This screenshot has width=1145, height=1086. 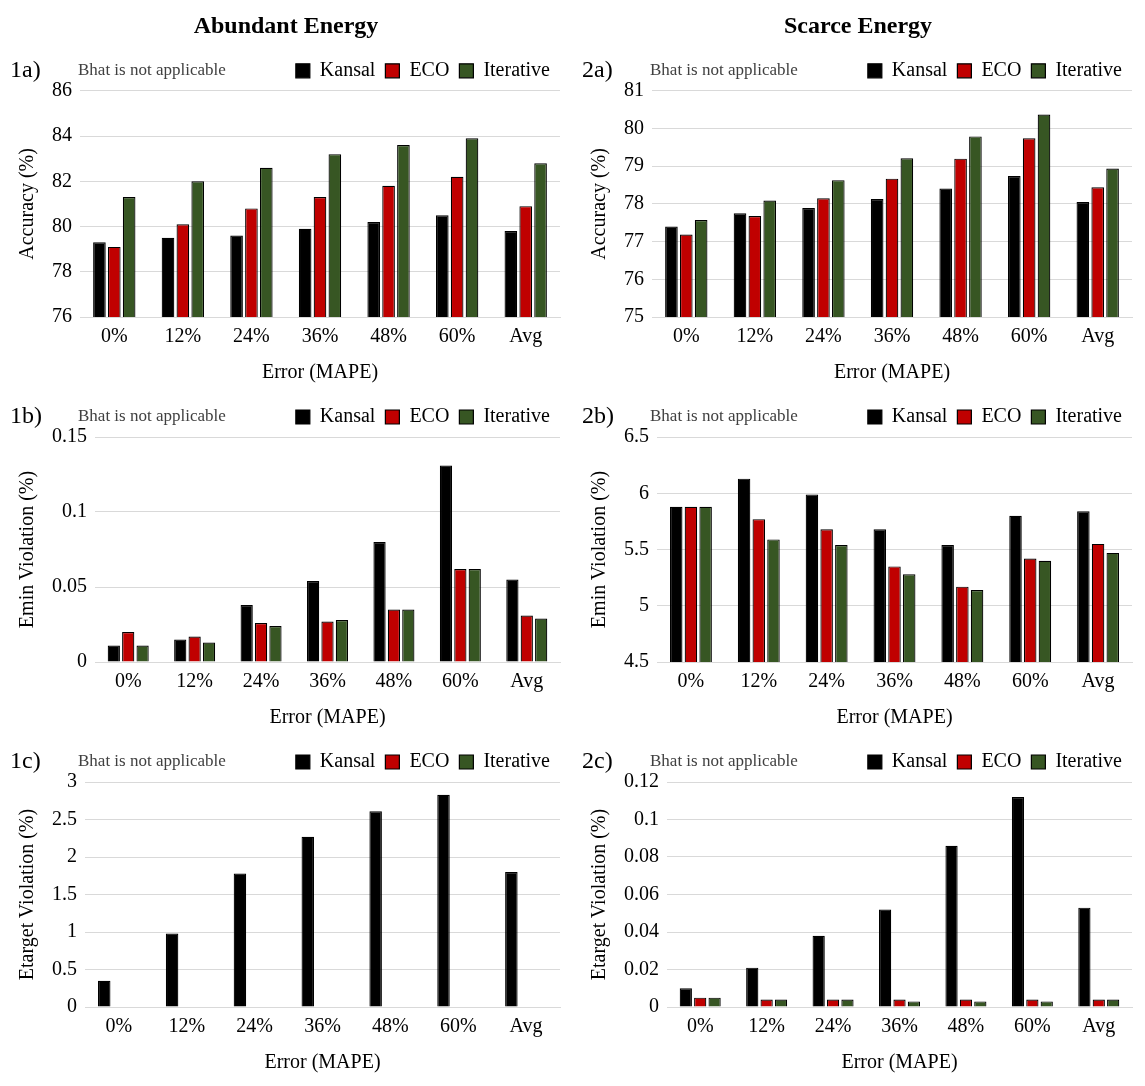 What do you see at coordinates (644, 604) in the screenshot?
I see `y-tick-label: 5` at bounding box center [644, 604].